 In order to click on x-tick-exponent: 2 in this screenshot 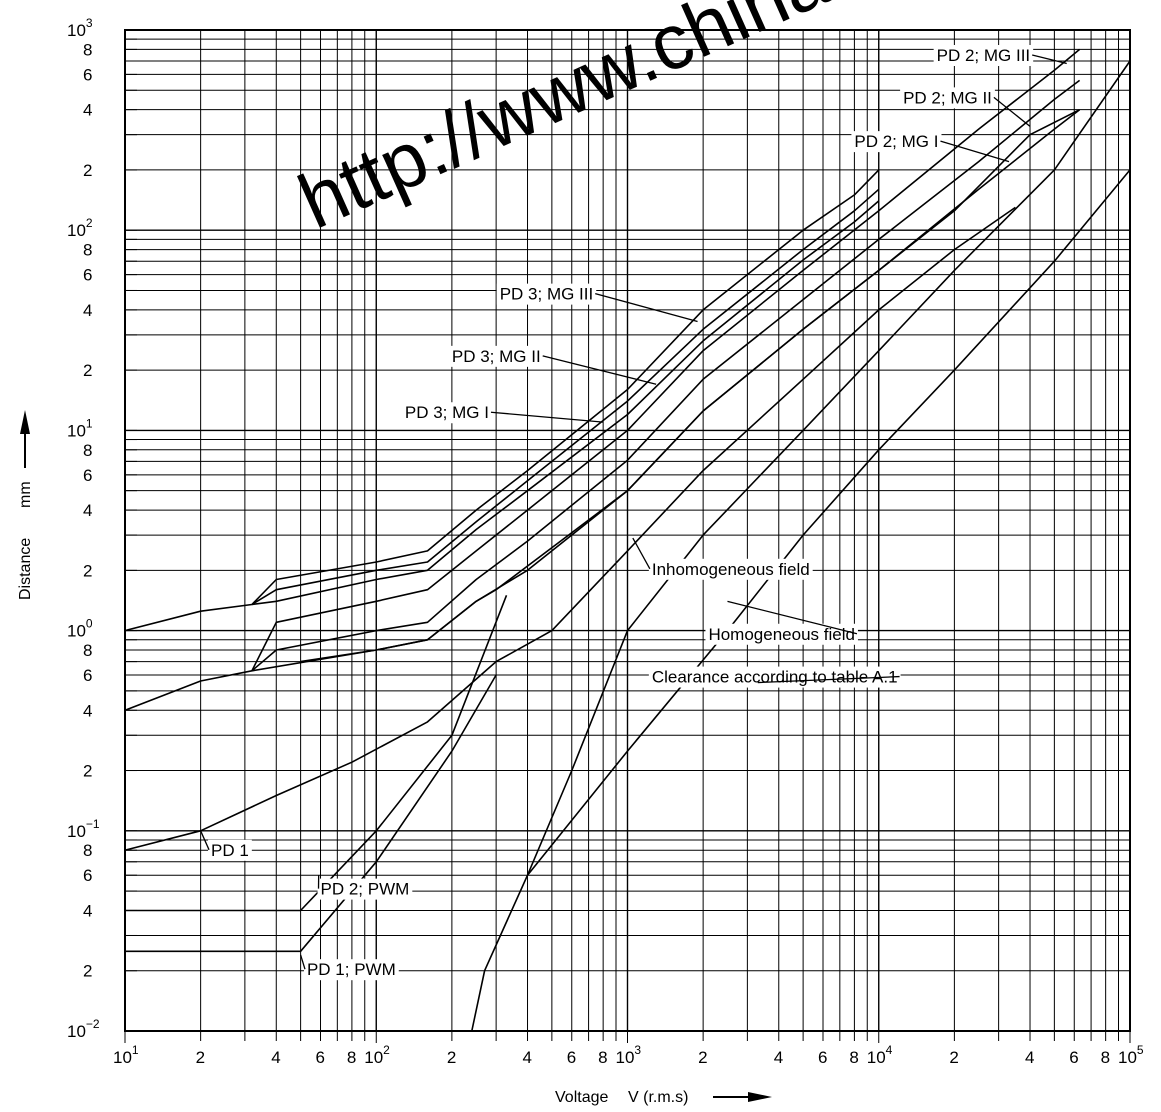, I will do `click(386, 1050)`.